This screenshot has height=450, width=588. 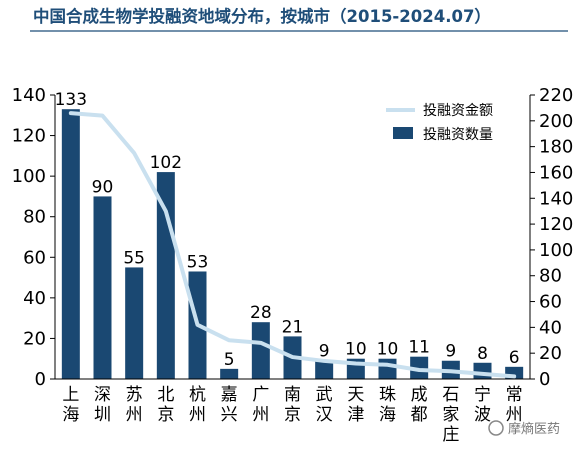 What do you see at coordinates (40, 379) in the screenshot?
I see `left-tick-label: 0` at bounding box center [40, 379].